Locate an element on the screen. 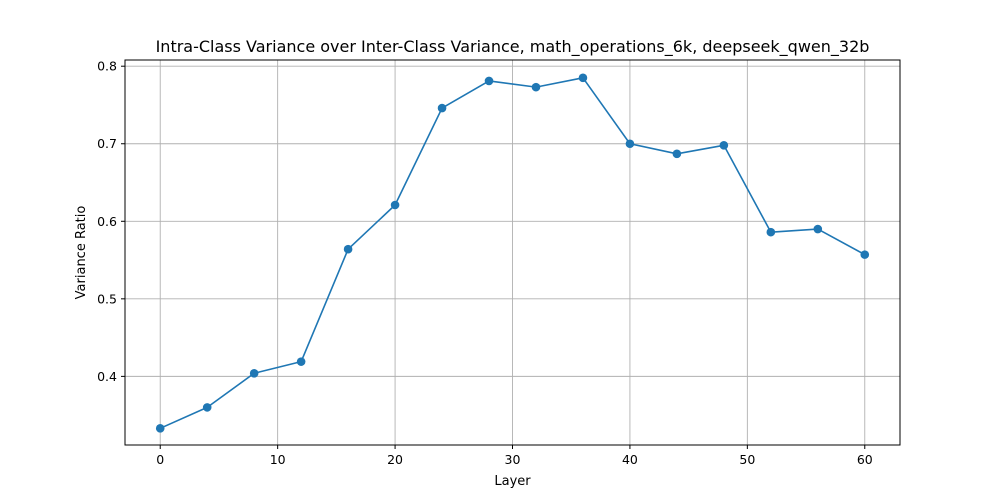 The image size is (1000, 504). x-tick-label: 40 is located at coordinates (630, 459).